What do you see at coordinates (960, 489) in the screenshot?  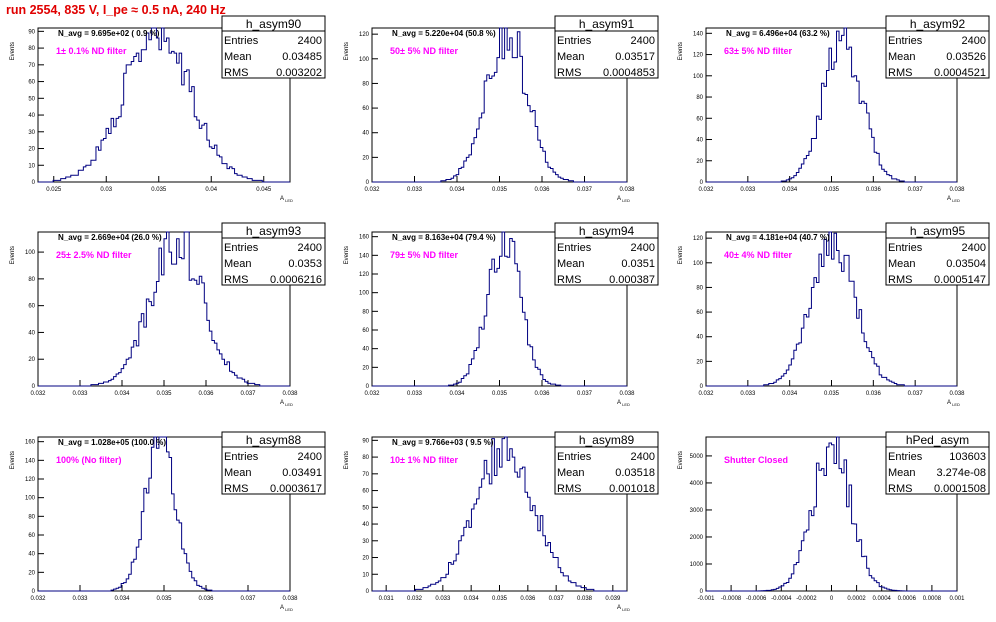 I see `stat-value: 0.0001508` at bounding box center [960, 489].